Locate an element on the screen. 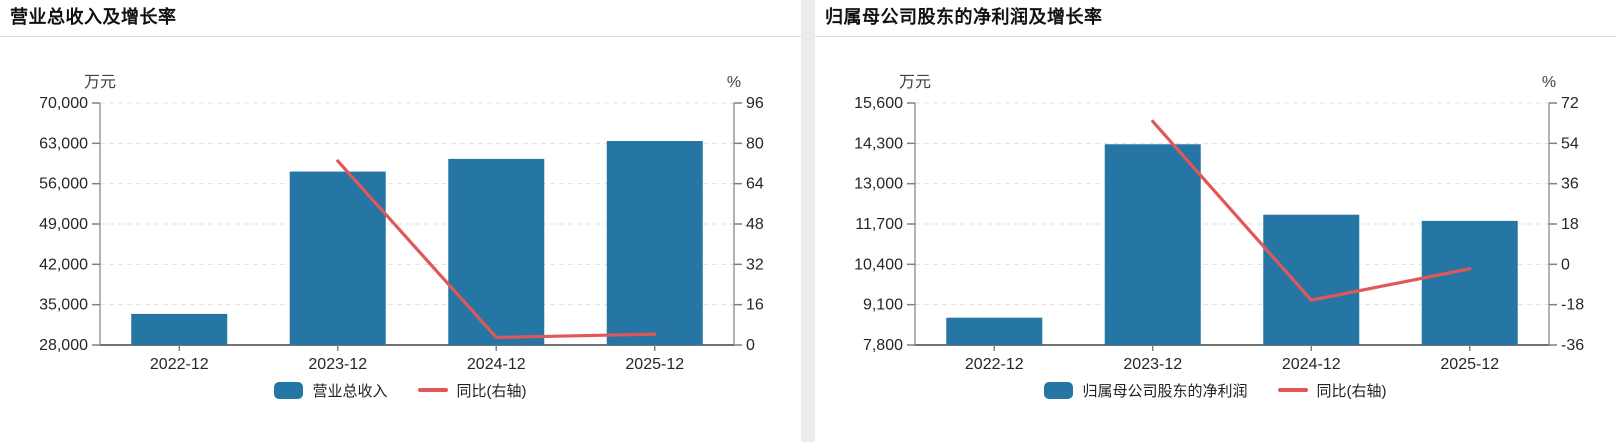 The width and height of the screenshot is (1616, 442). panel-divider is located at coordinates (808, 221).